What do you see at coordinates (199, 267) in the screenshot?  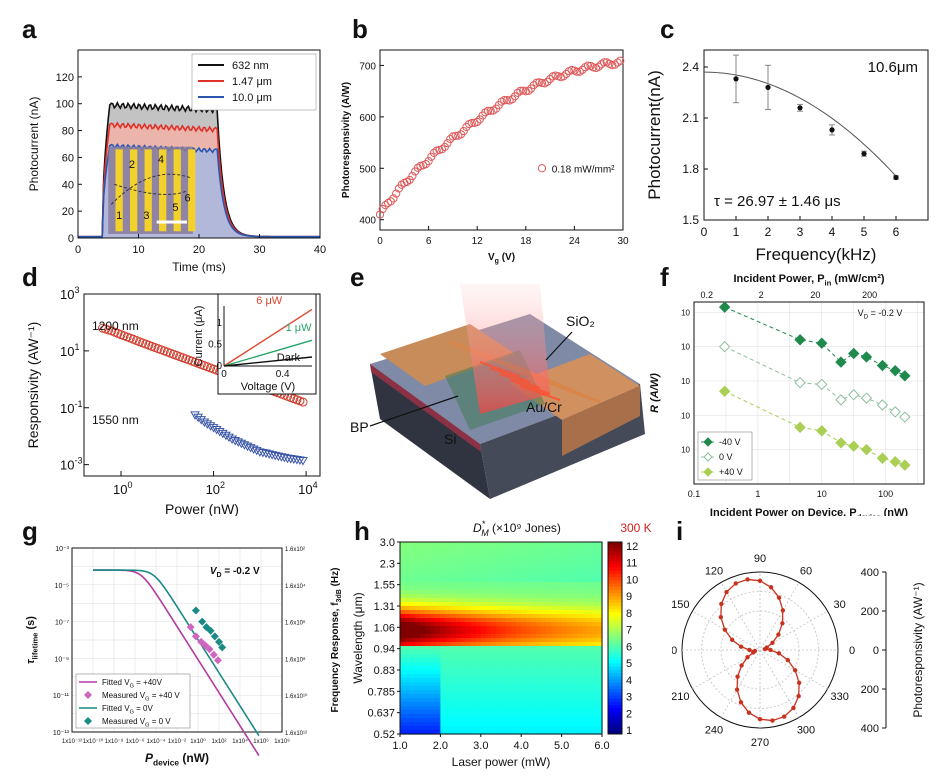 I see `x-axis-label: Time (ms)` at bounding box center [199, 267].